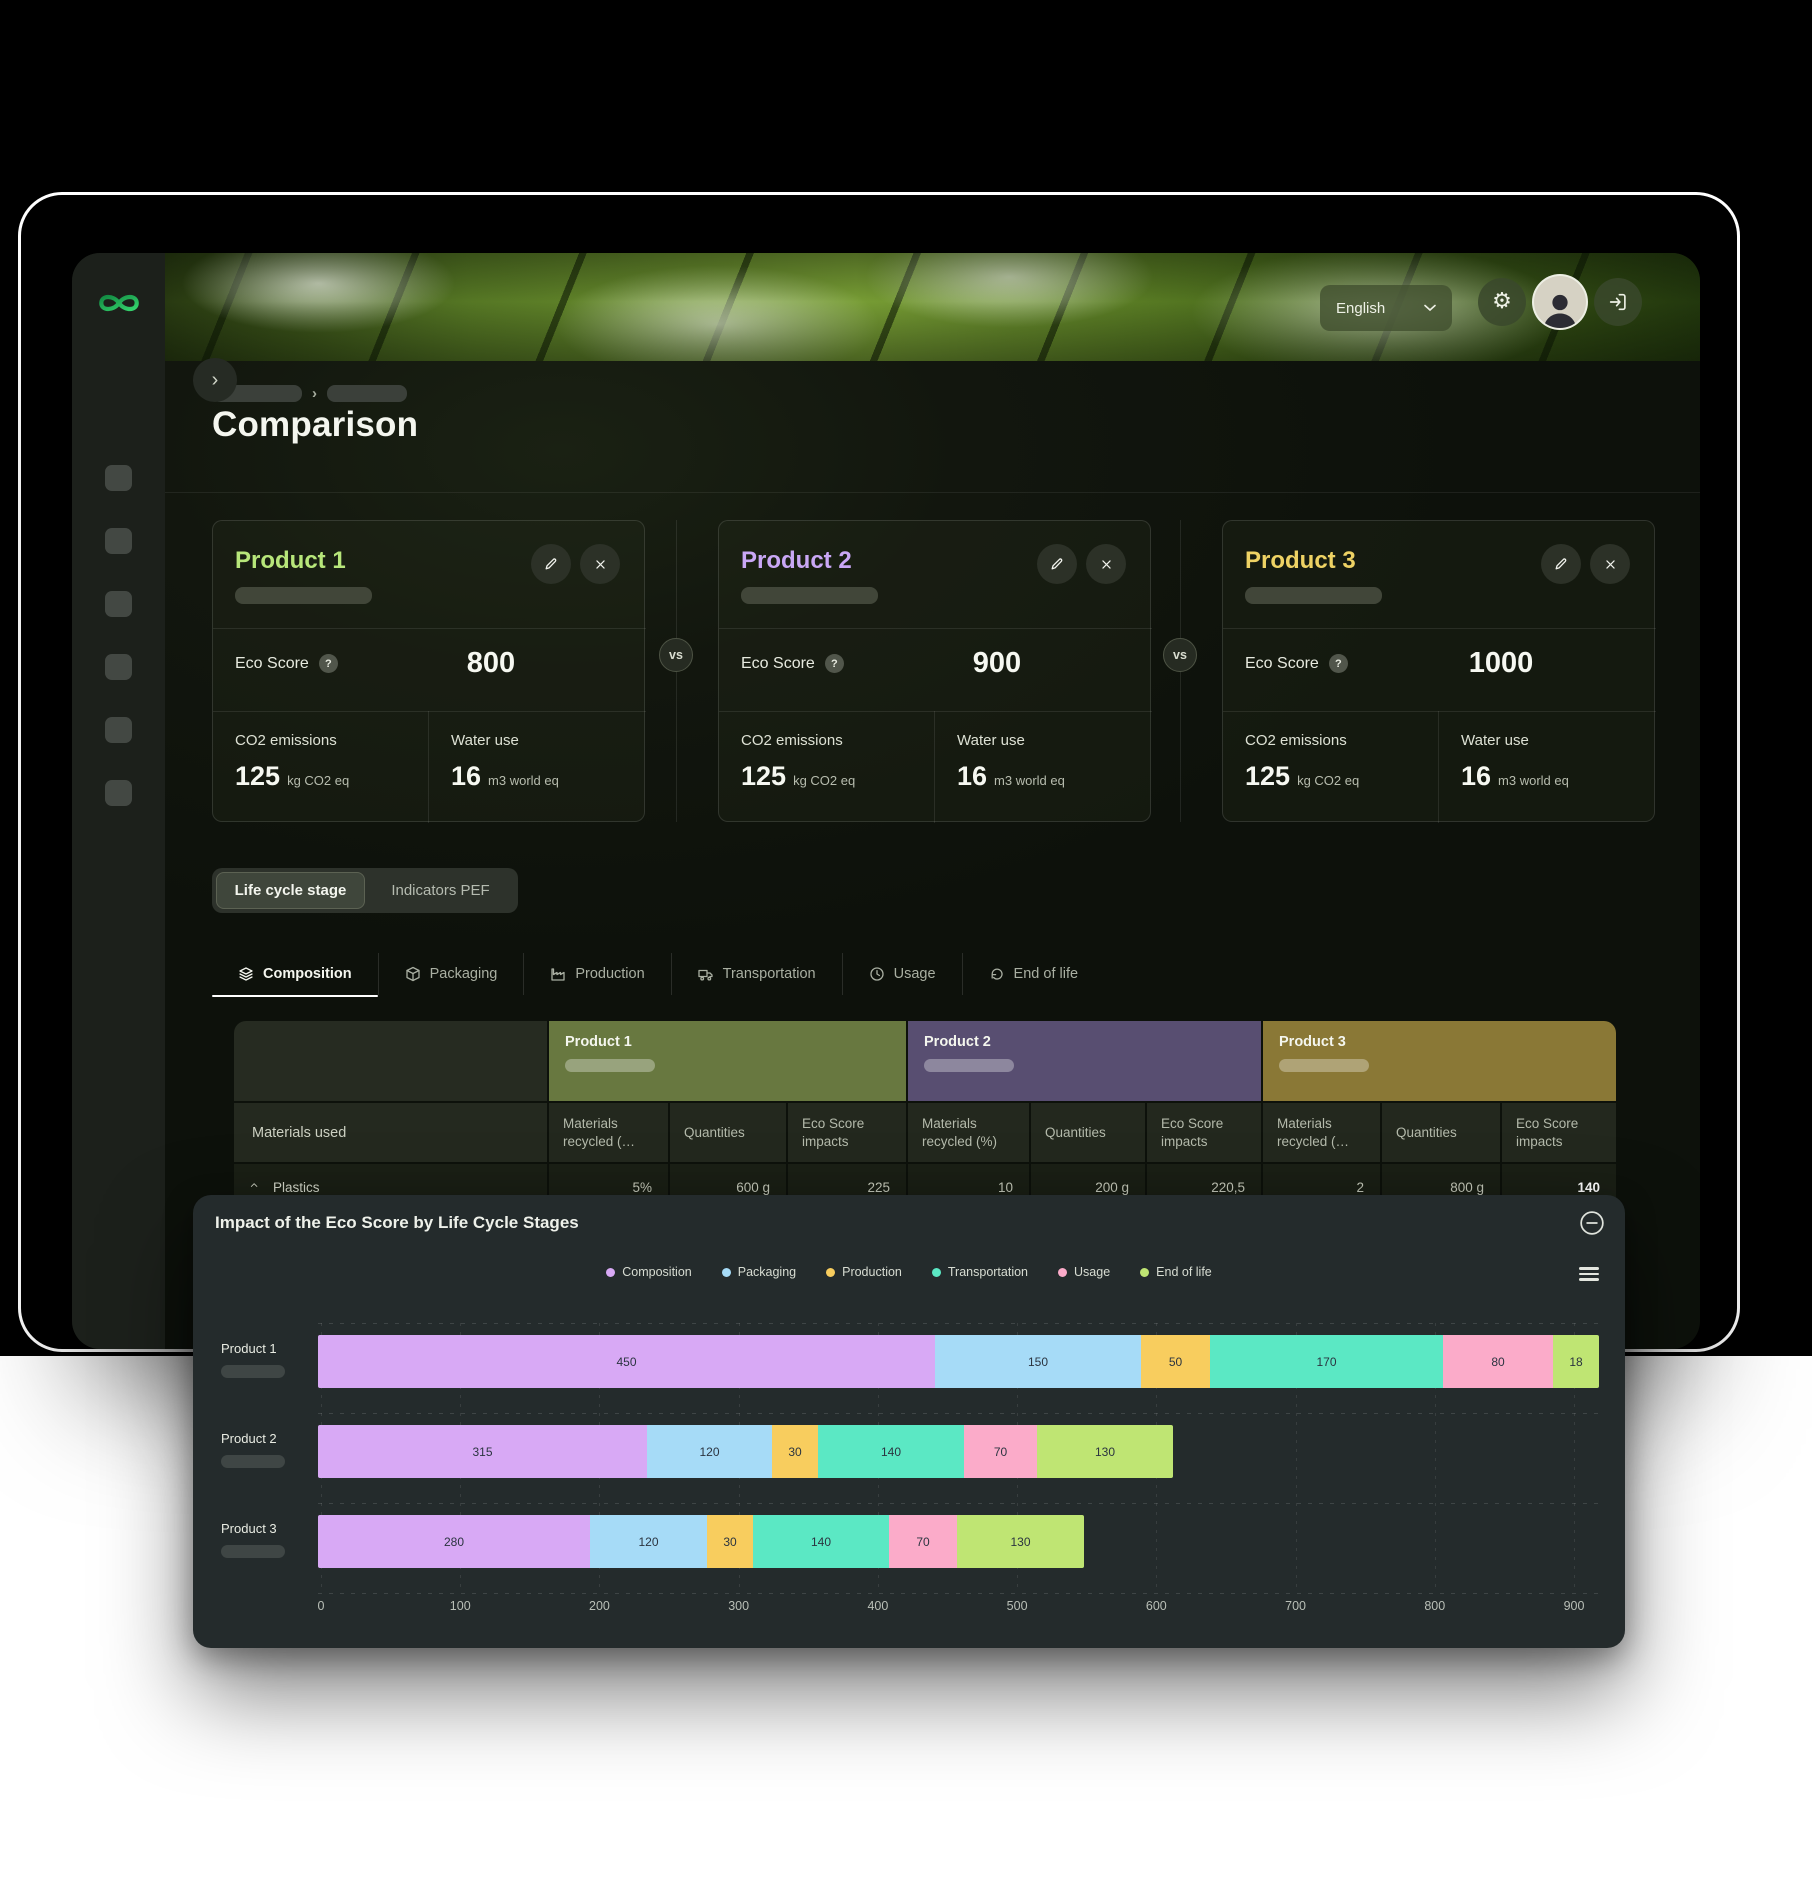 The image size is (1812, 1890). Describe the element at coordinates (118, 635) in the screenshot. I see `sidebar-menu` at that location.